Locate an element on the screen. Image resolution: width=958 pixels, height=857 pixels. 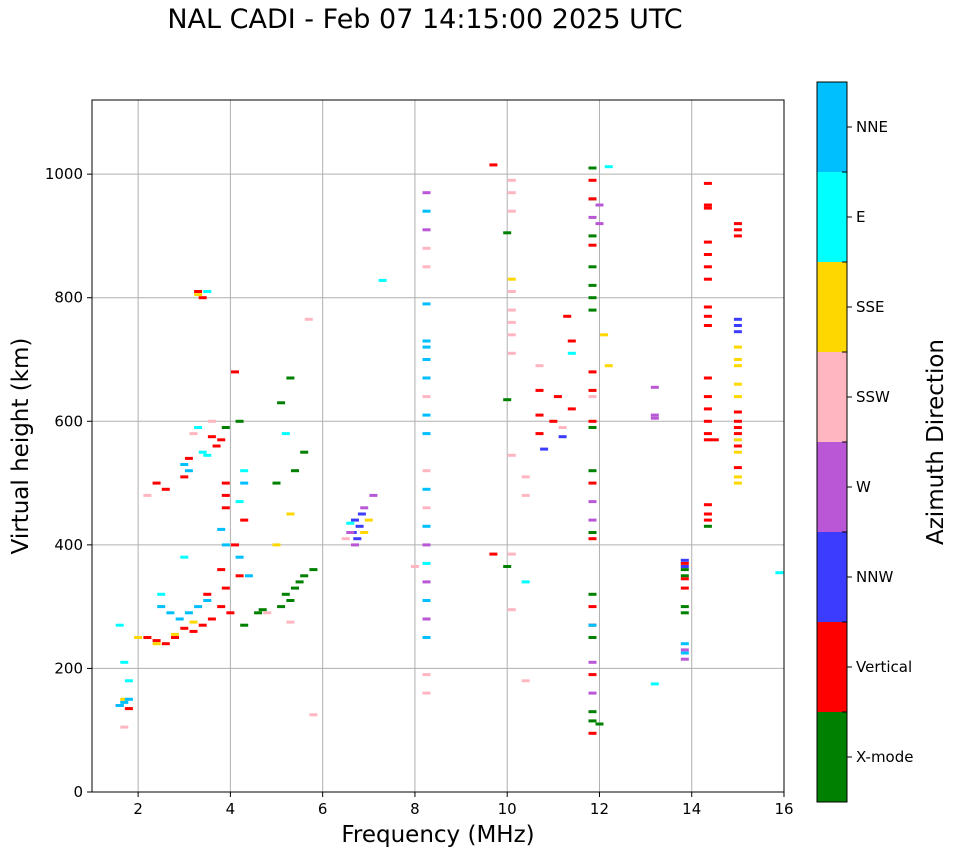
colorbar-tick-label: SSE is located at coordinates (870, 307).